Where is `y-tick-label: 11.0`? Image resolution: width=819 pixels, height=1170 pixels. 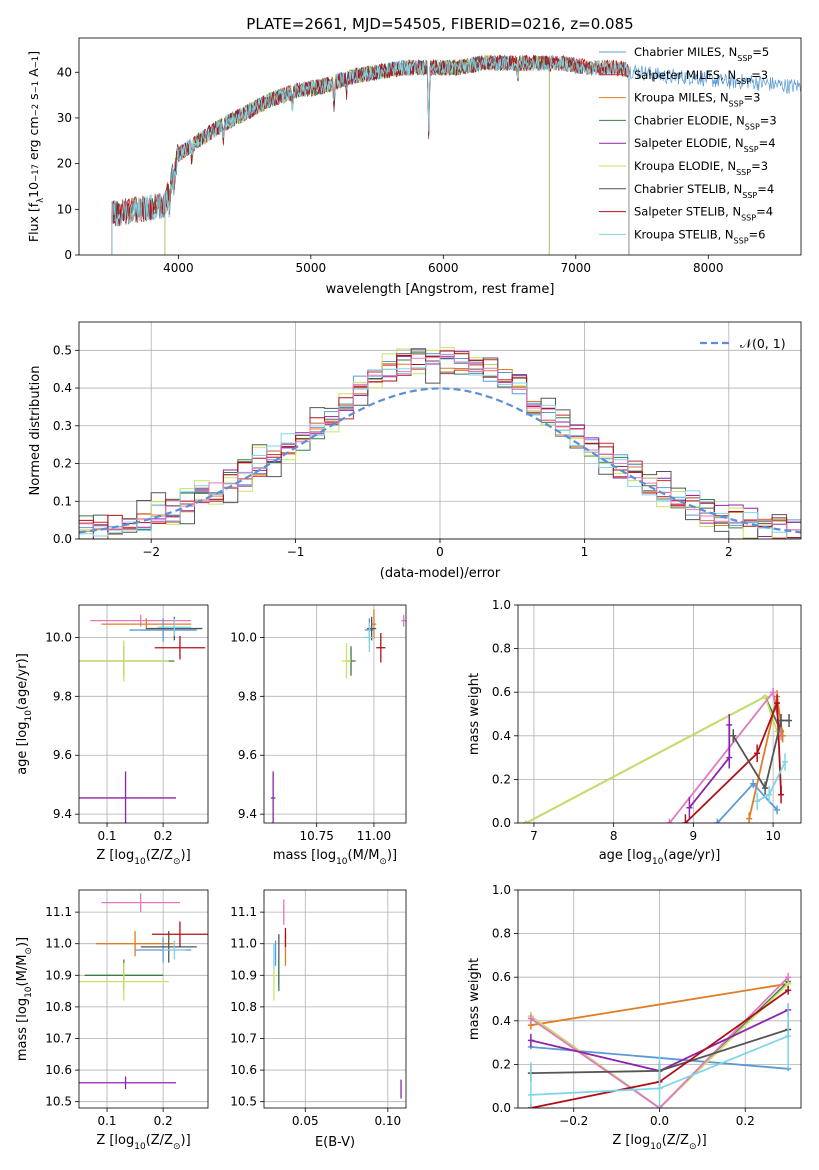
y-tick-label: 11.0 is located at coordinates (58, 944).